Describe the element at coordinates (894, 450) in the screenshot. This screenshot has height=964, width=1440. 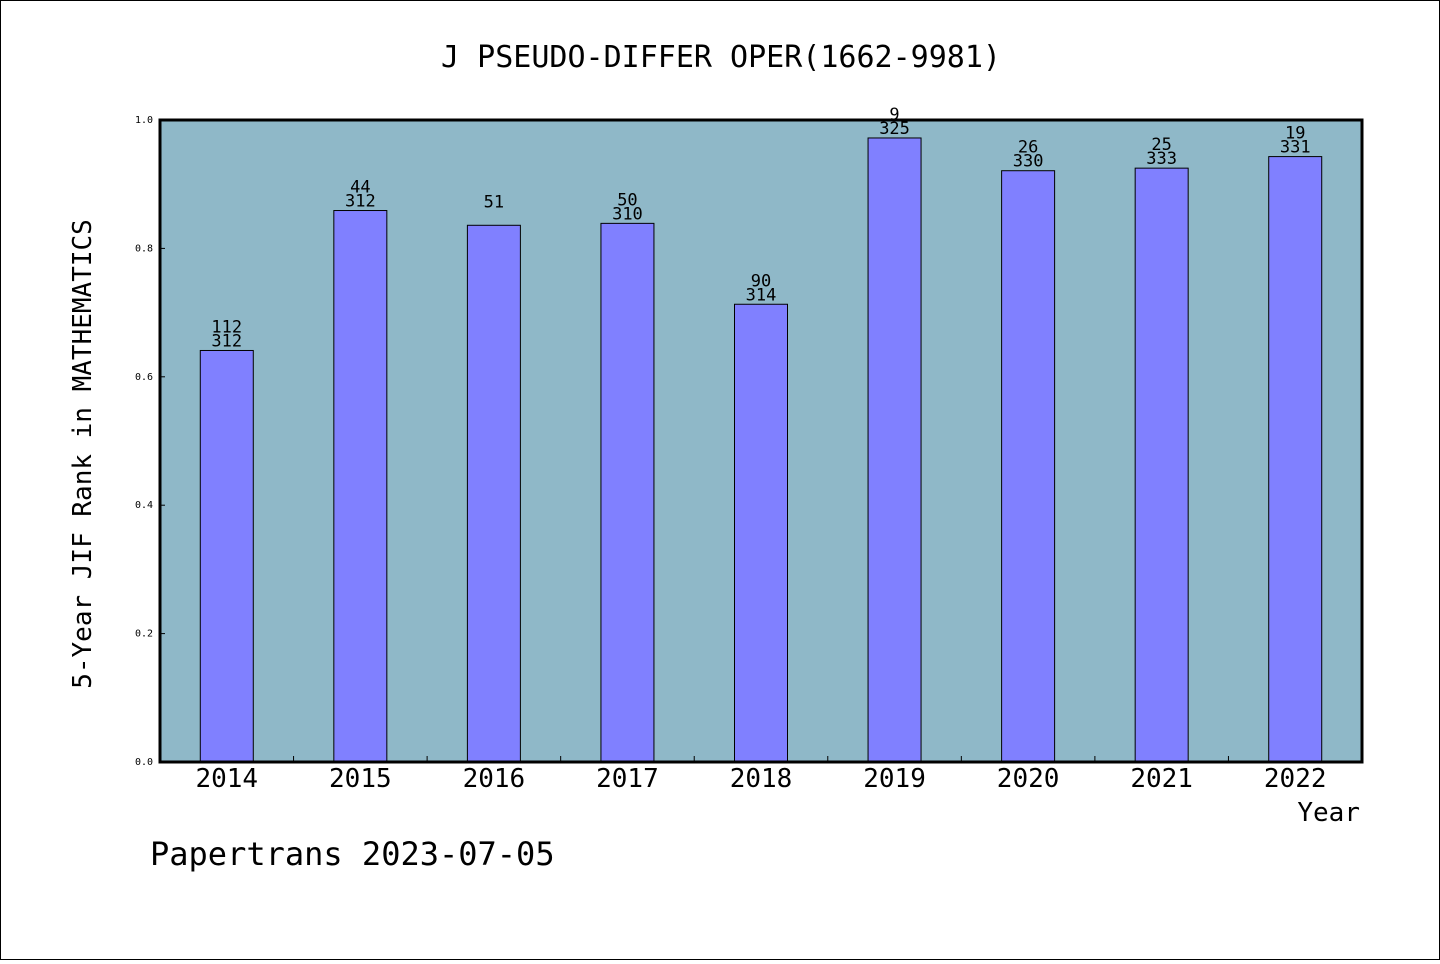
I see `bar-2019` at that location.